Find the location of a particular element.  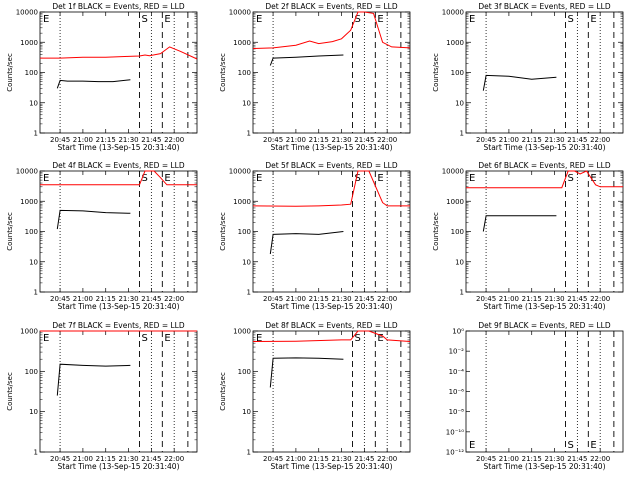

y-tick-label: 10⁻¹² is located at coordinates (455, 453).